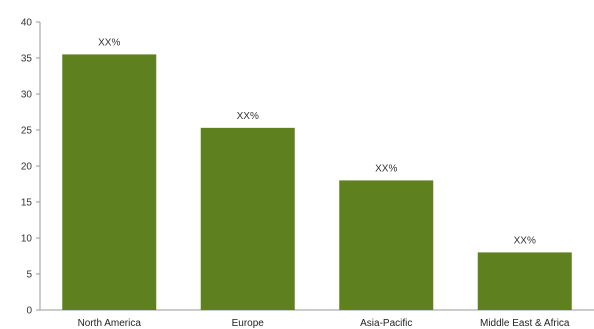 The image size is (594, 329). I want to click on y-tick-label: 5, so click(29, 275).